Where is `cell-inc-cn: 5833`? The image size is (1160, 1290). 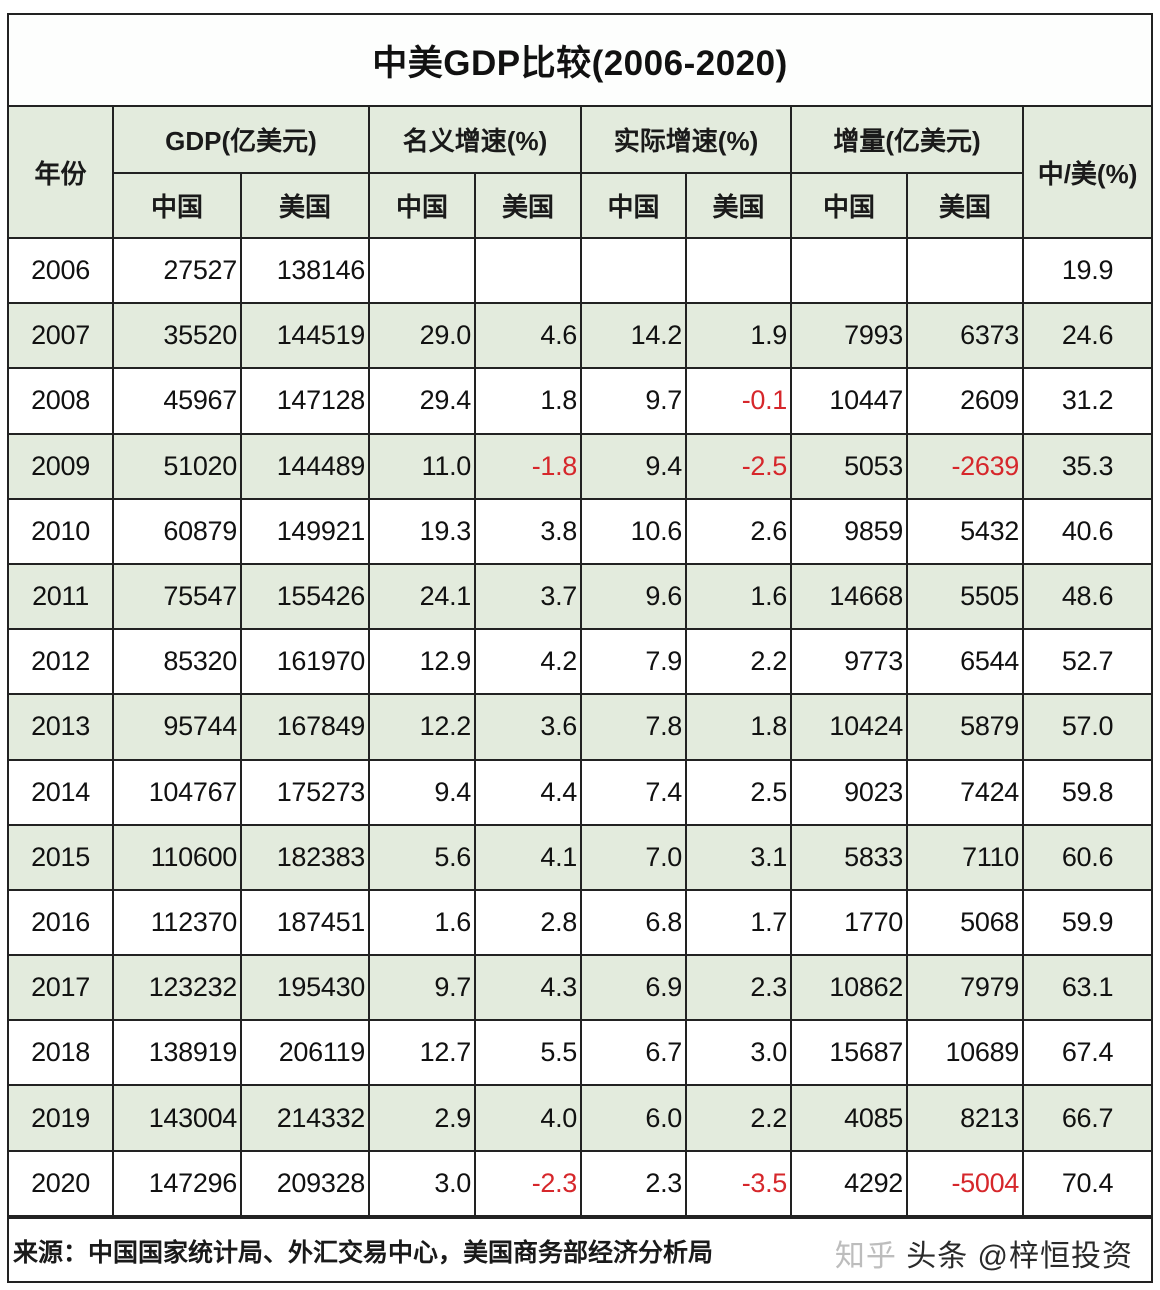 cell-inc-cn: 5833 is located at coordinates (849, 857).